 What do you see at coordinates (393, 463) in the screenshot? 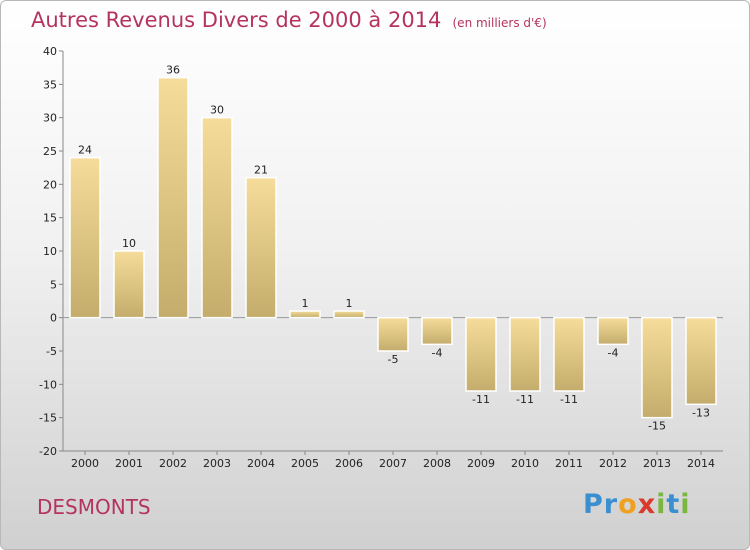
I see `x-tick-label: 2007` at bounding box center [393, 463].